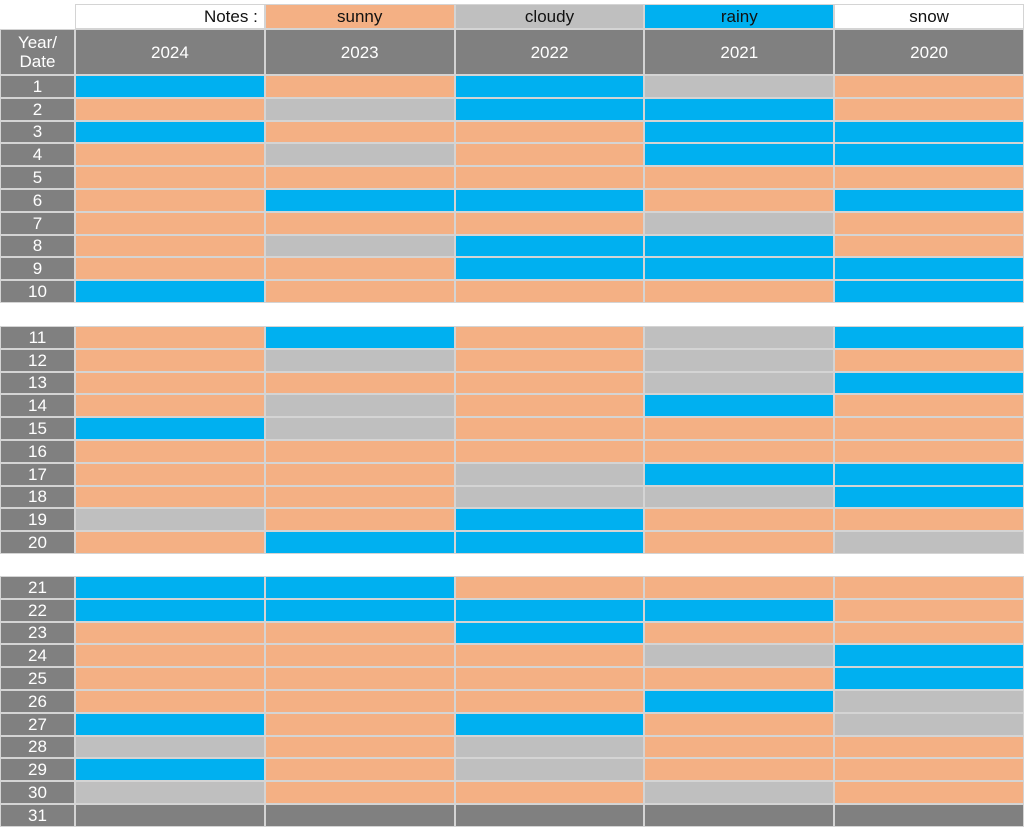 This screenshot has height=838, width=1024. I want to click on date-label-17: 17, so click(37, 474).